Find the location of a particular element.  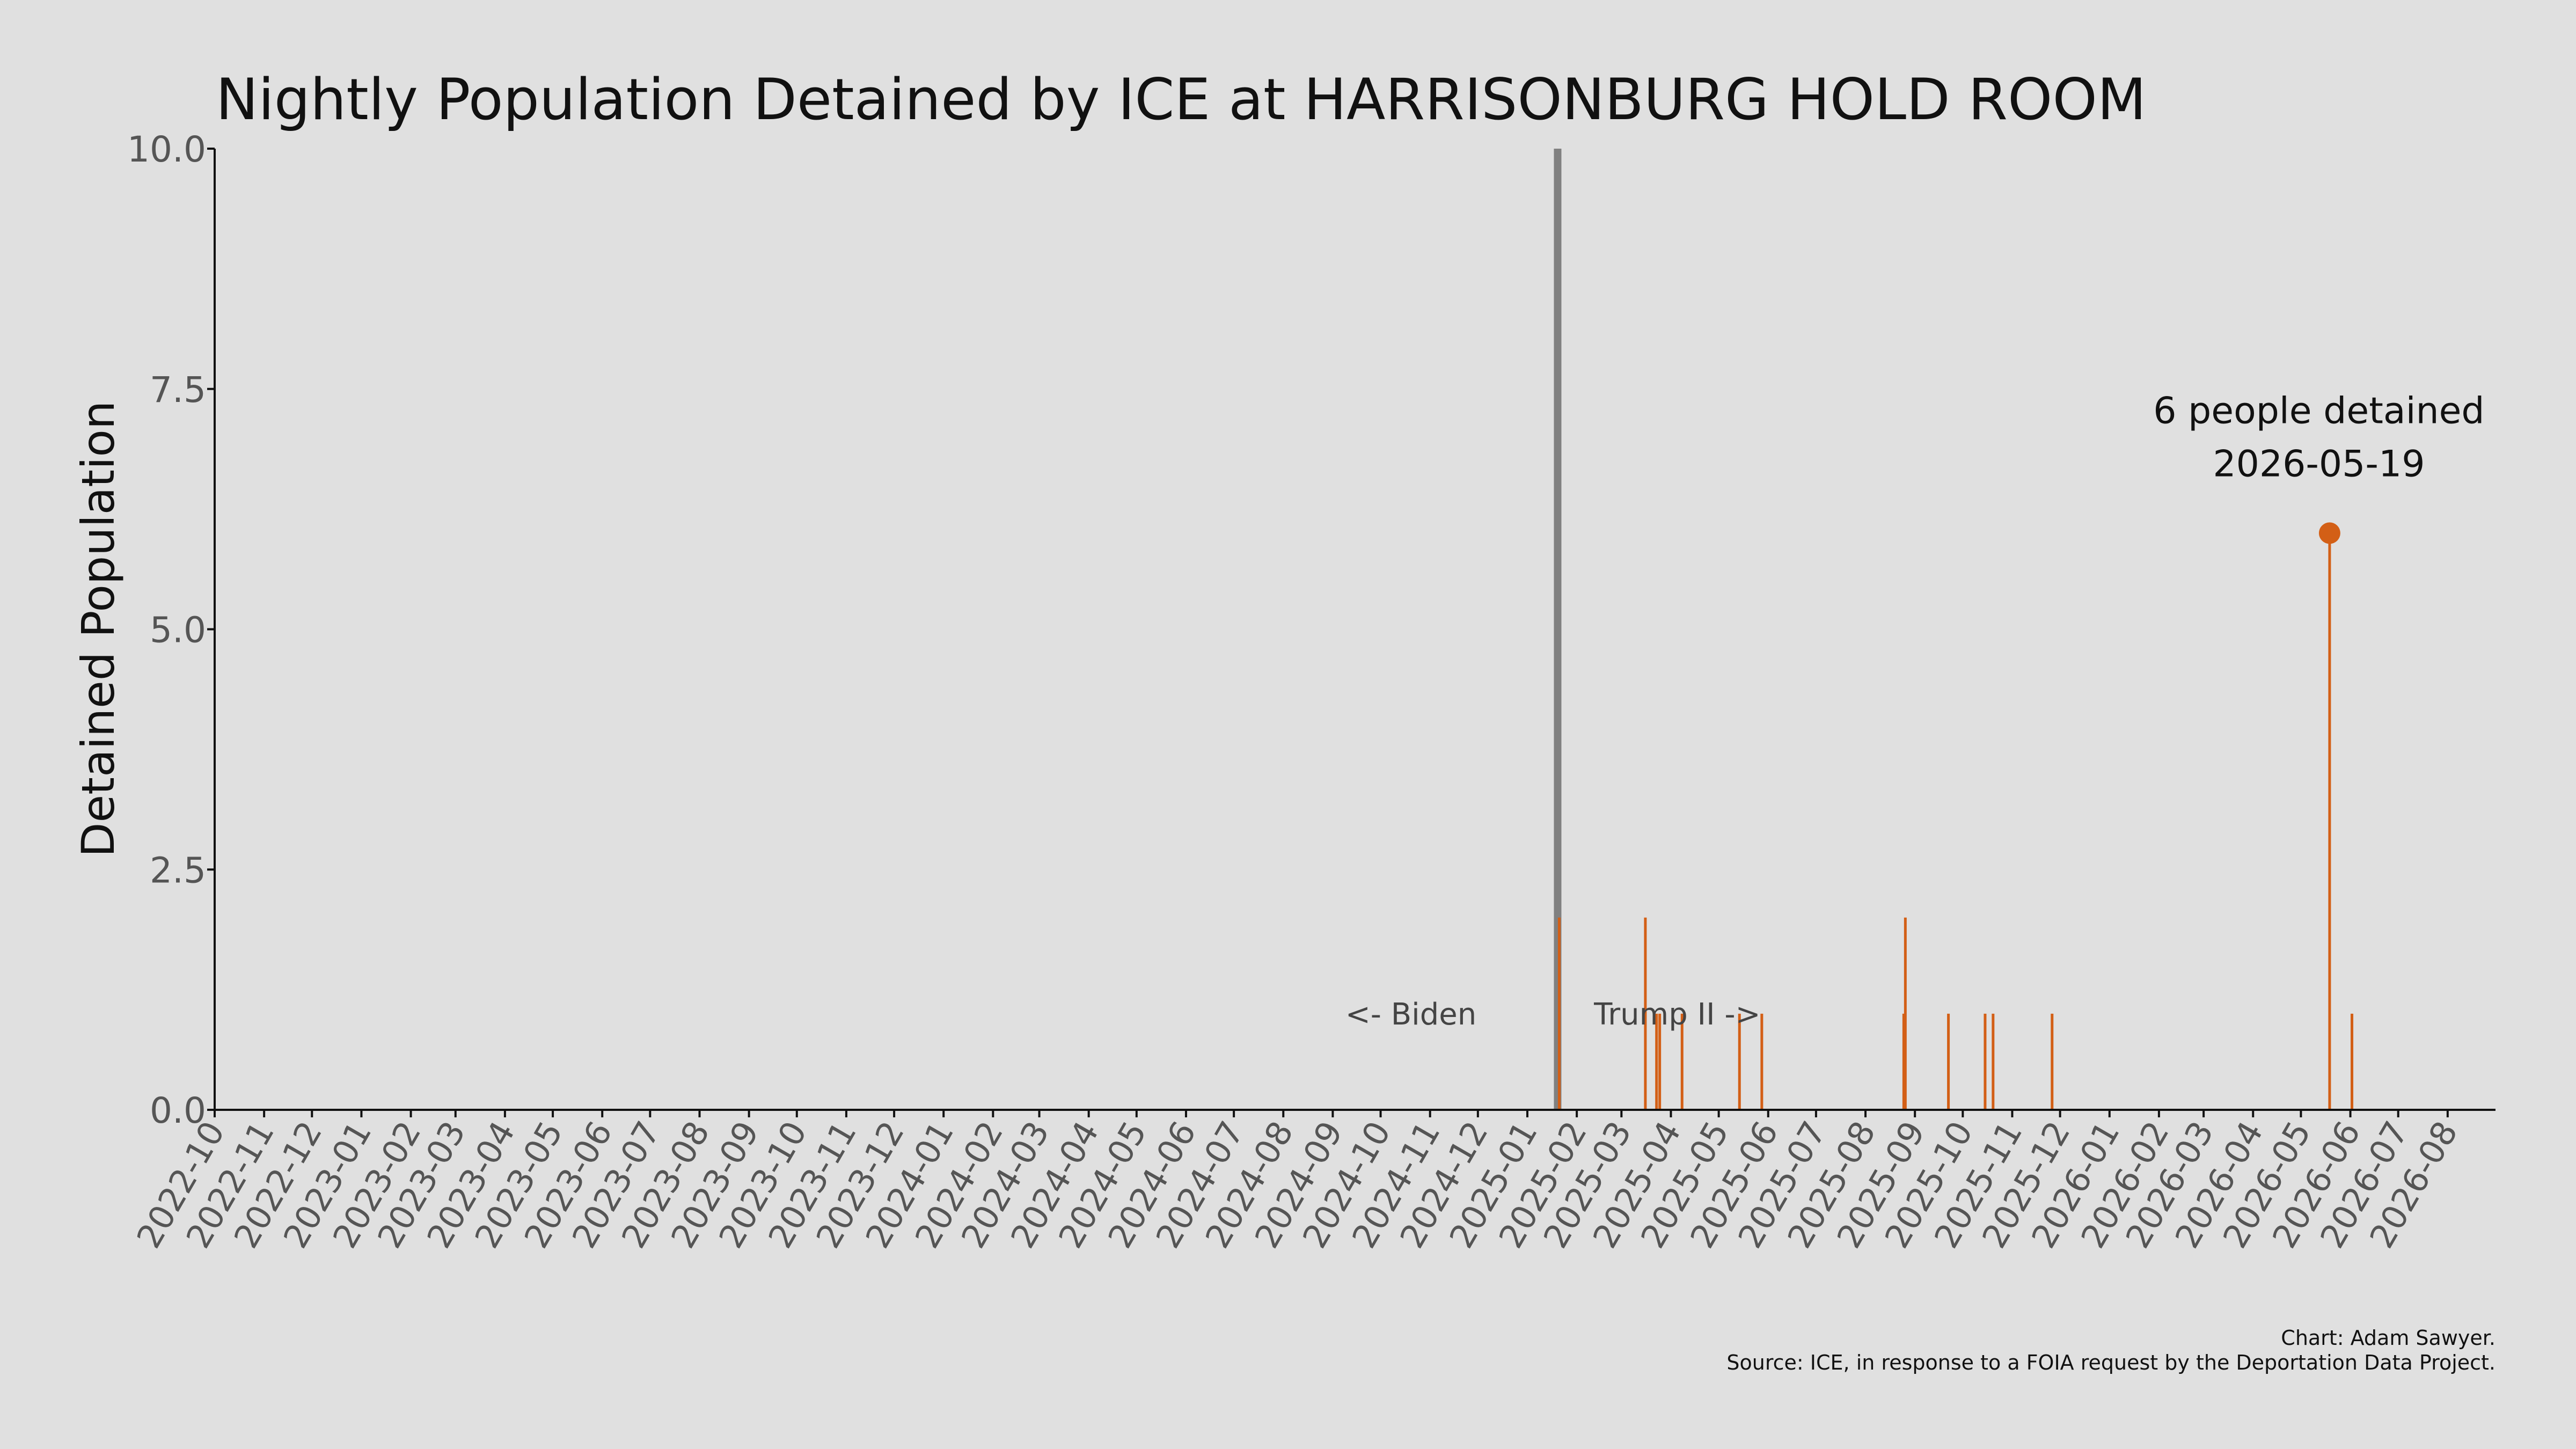

highlight-label: 6 people detained is located at coordinates (2318, 411).